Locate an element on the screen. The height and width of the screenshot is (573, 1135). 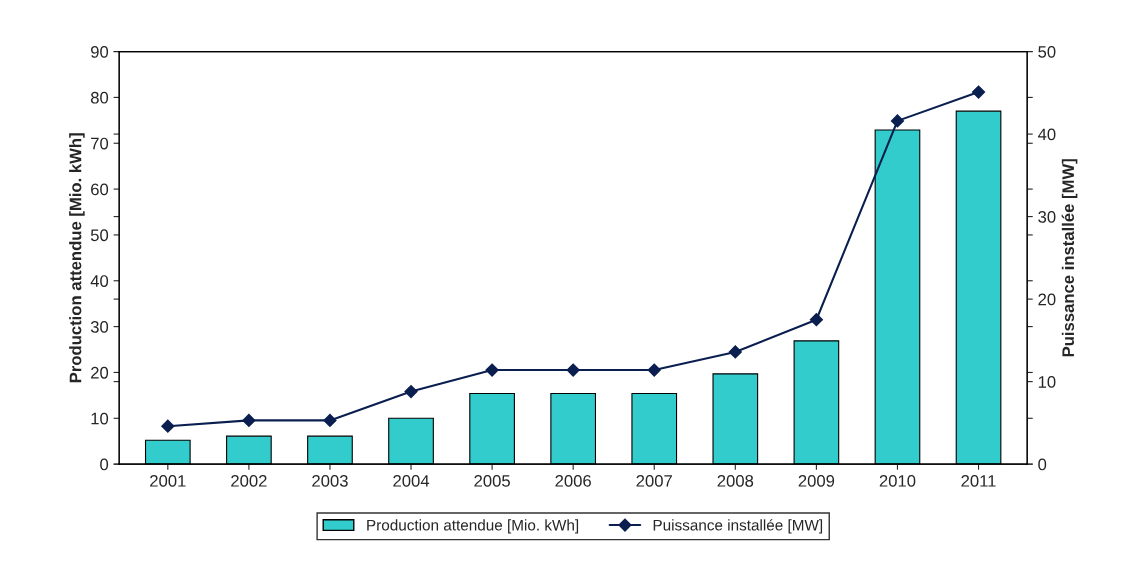
y-tick-label: 90 is located at coordinates (100, 51).